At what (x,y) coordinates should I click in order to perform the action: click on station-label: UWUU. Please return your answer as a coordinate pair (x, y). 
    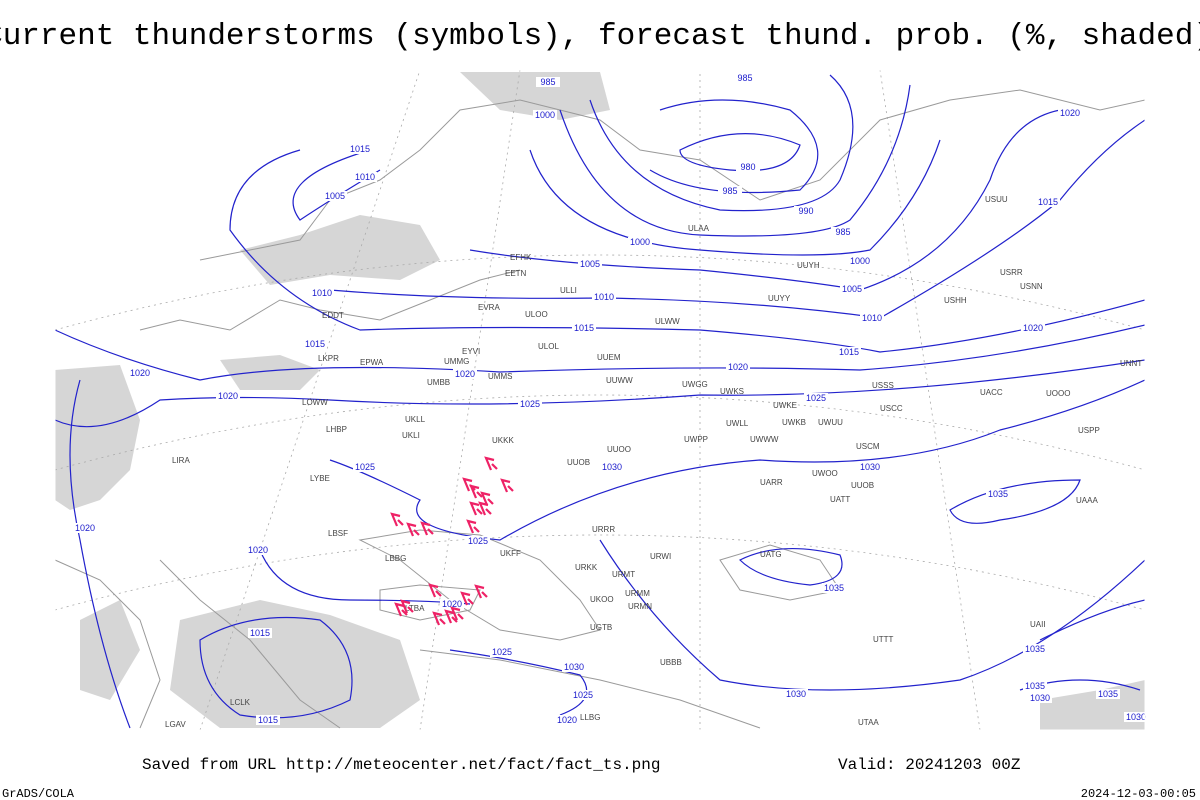
    Looking at the image, I should click on (830, 422).